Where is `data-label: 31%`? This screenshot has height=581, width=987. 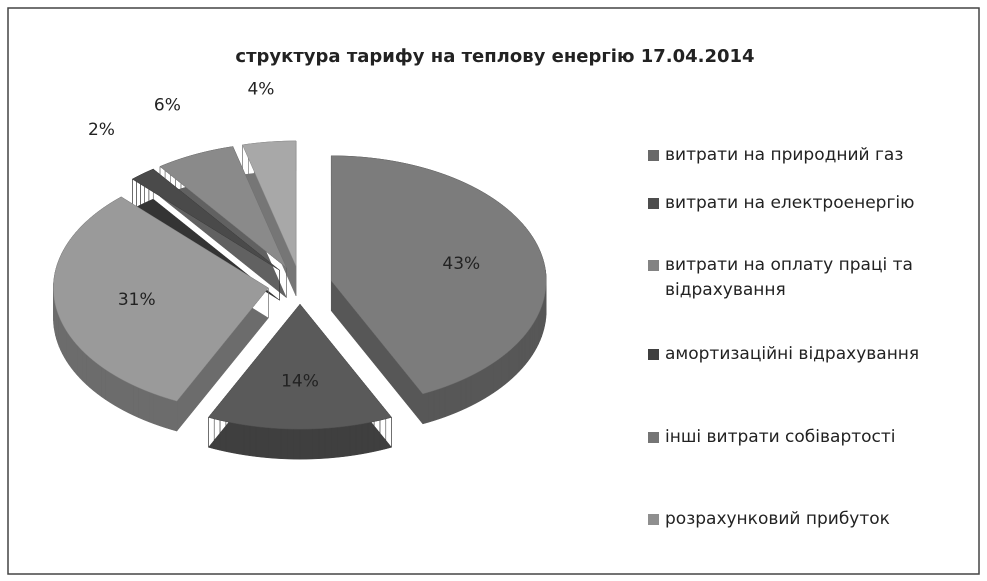
data-label: 31% is located at coordinates (137, 300).